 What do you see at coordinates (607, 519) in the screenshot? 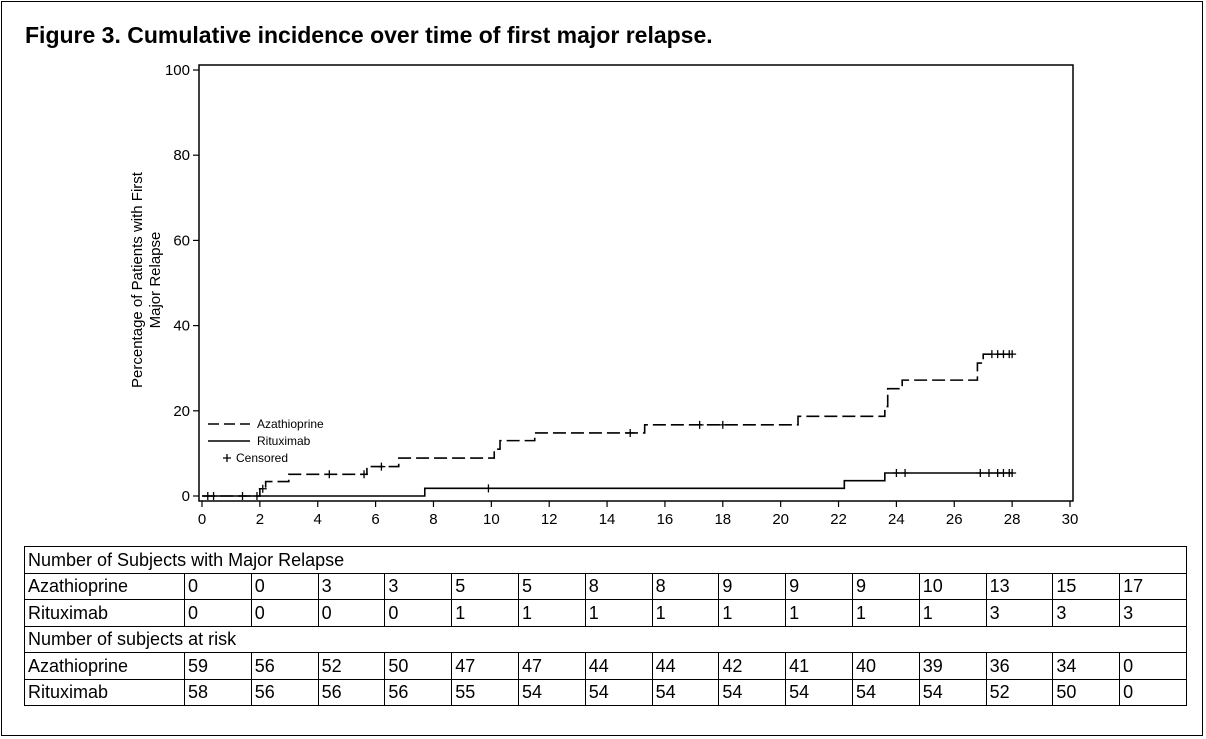
I see `x-tick-label-14: 14` at bounding box center [607, 519].